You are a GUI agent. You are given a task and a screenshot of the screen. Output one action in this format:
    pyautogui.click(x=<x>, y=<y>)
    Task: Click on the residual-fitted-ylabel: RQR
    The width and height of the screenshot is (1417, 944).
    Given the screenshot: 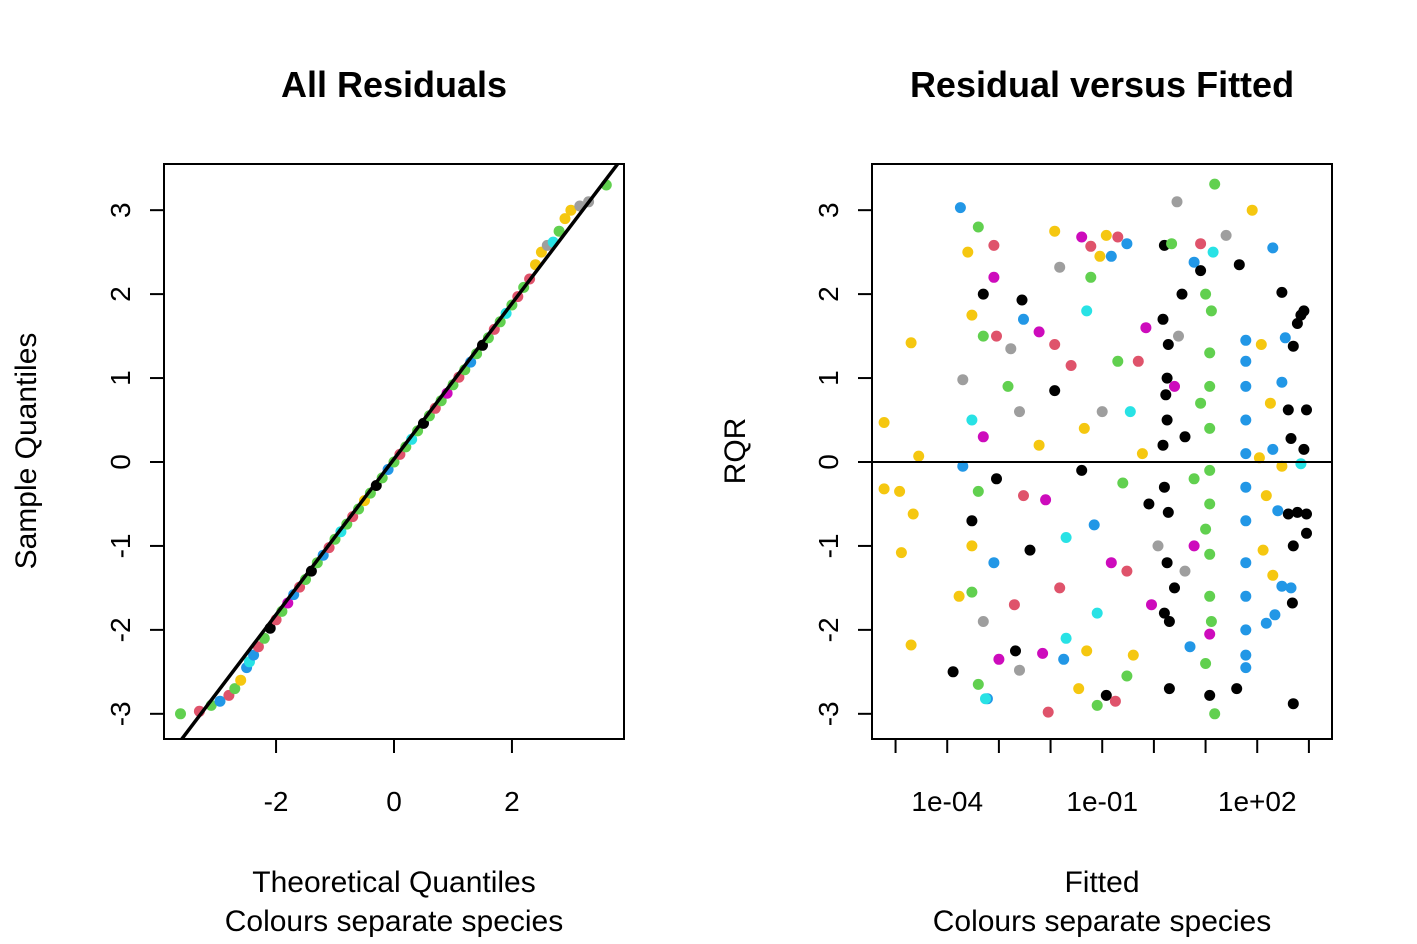 What is the action you would take?
    pyautogui.click(x=735, y=451)
    